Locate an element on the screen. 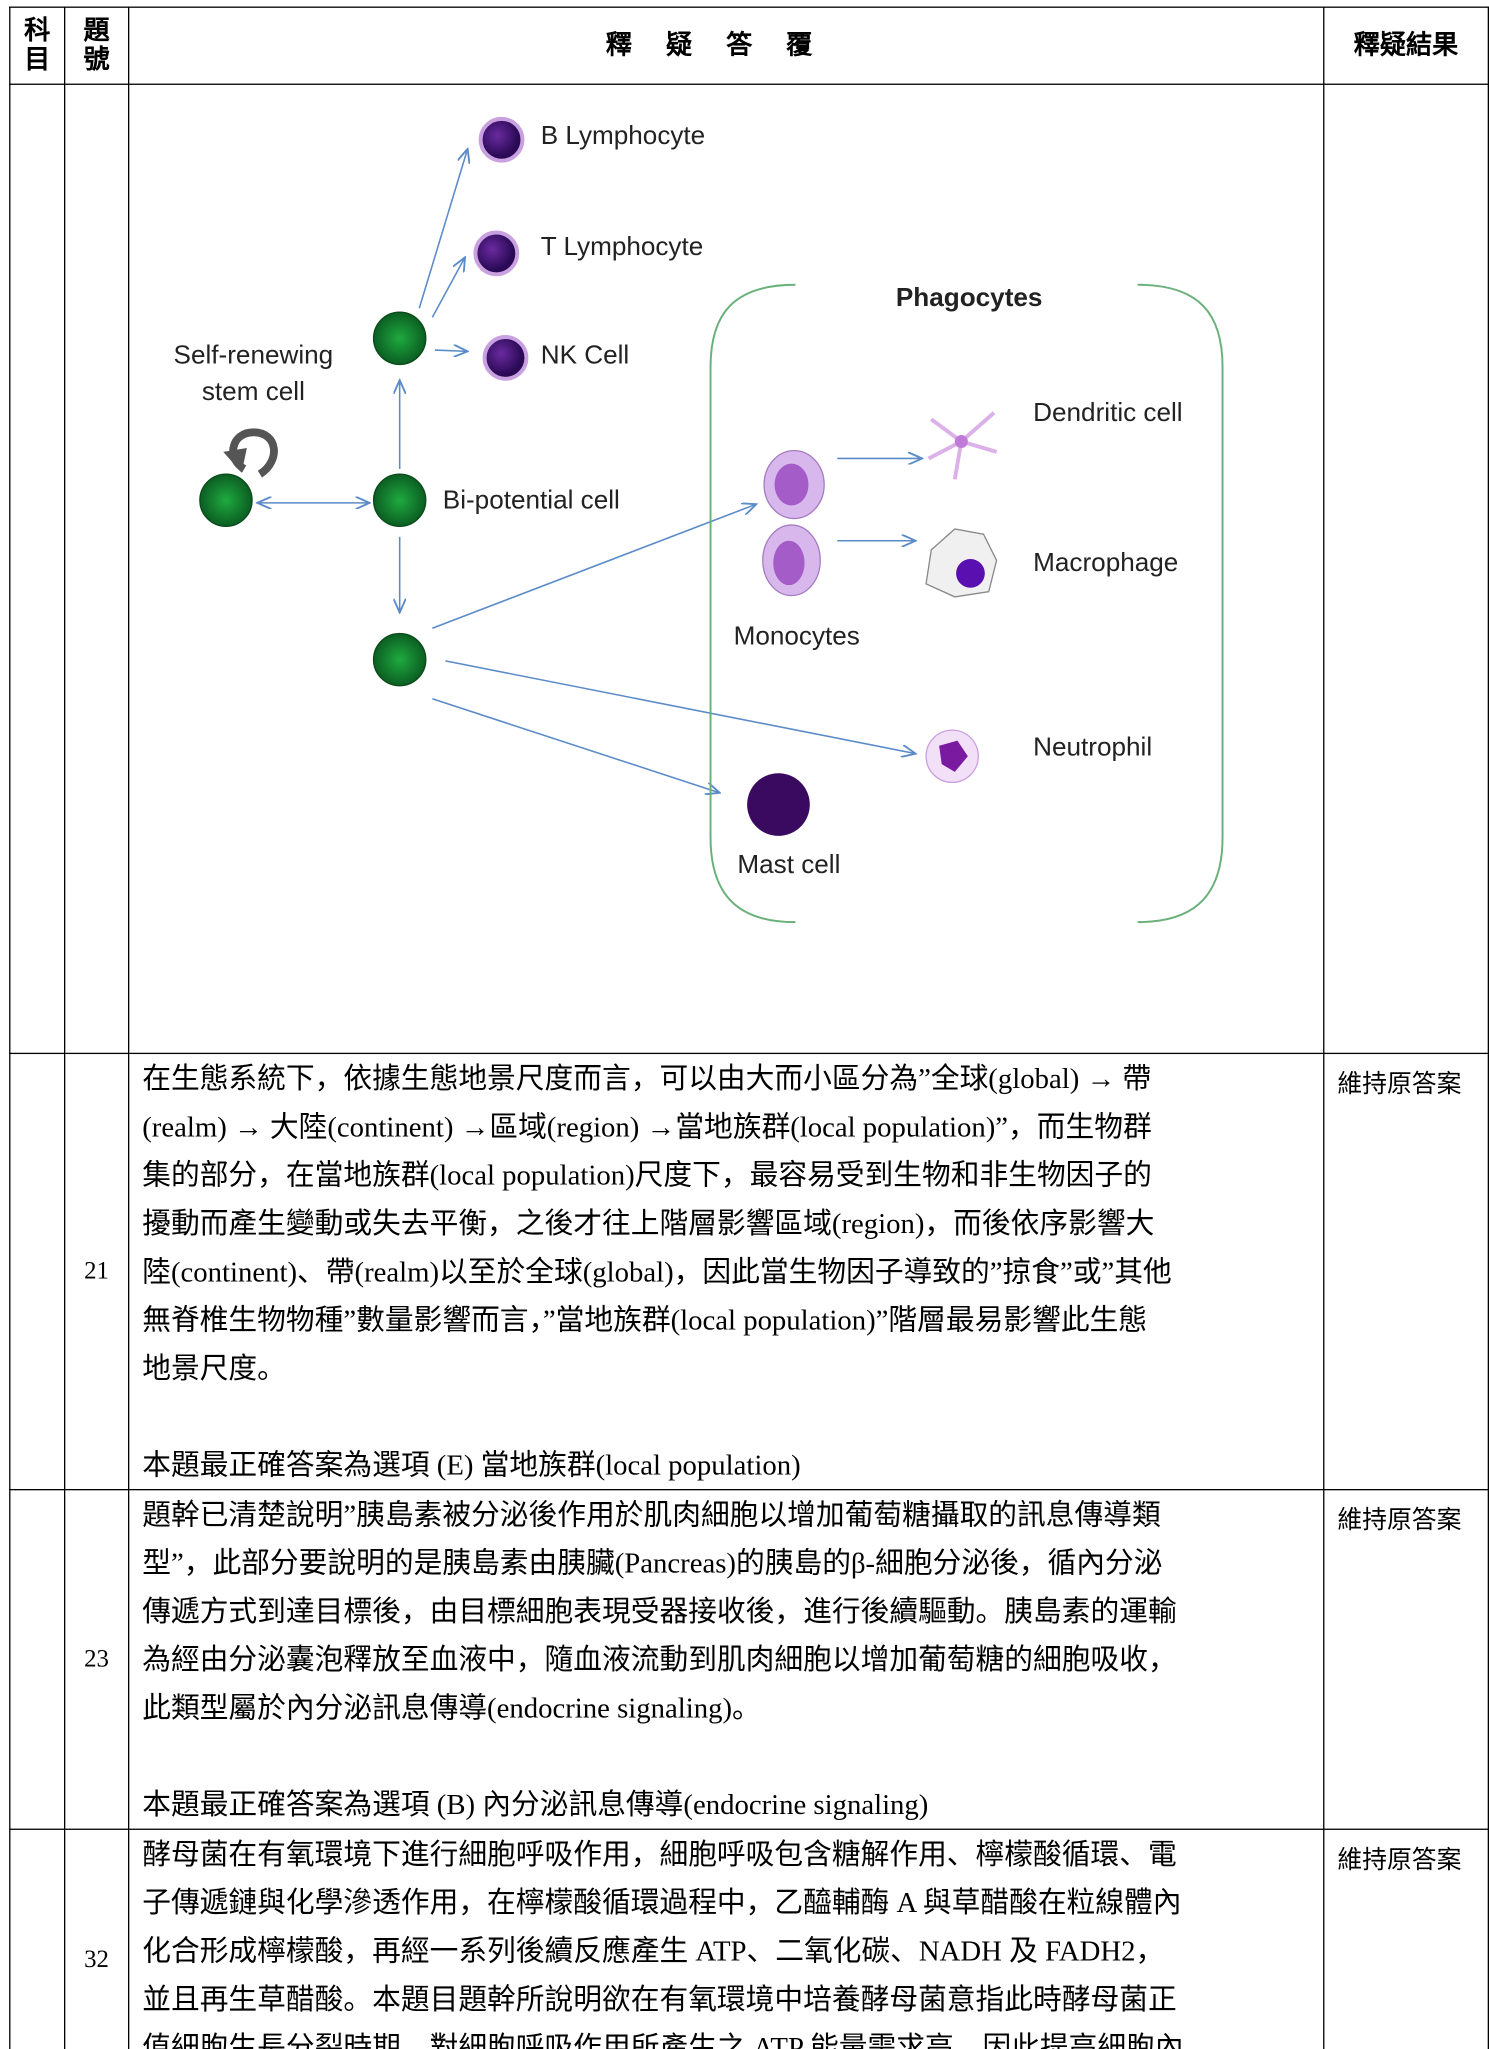 The width and height of the screenshot is (1489, 2049). label: Macrophage is located at coordinates (1105, 562).